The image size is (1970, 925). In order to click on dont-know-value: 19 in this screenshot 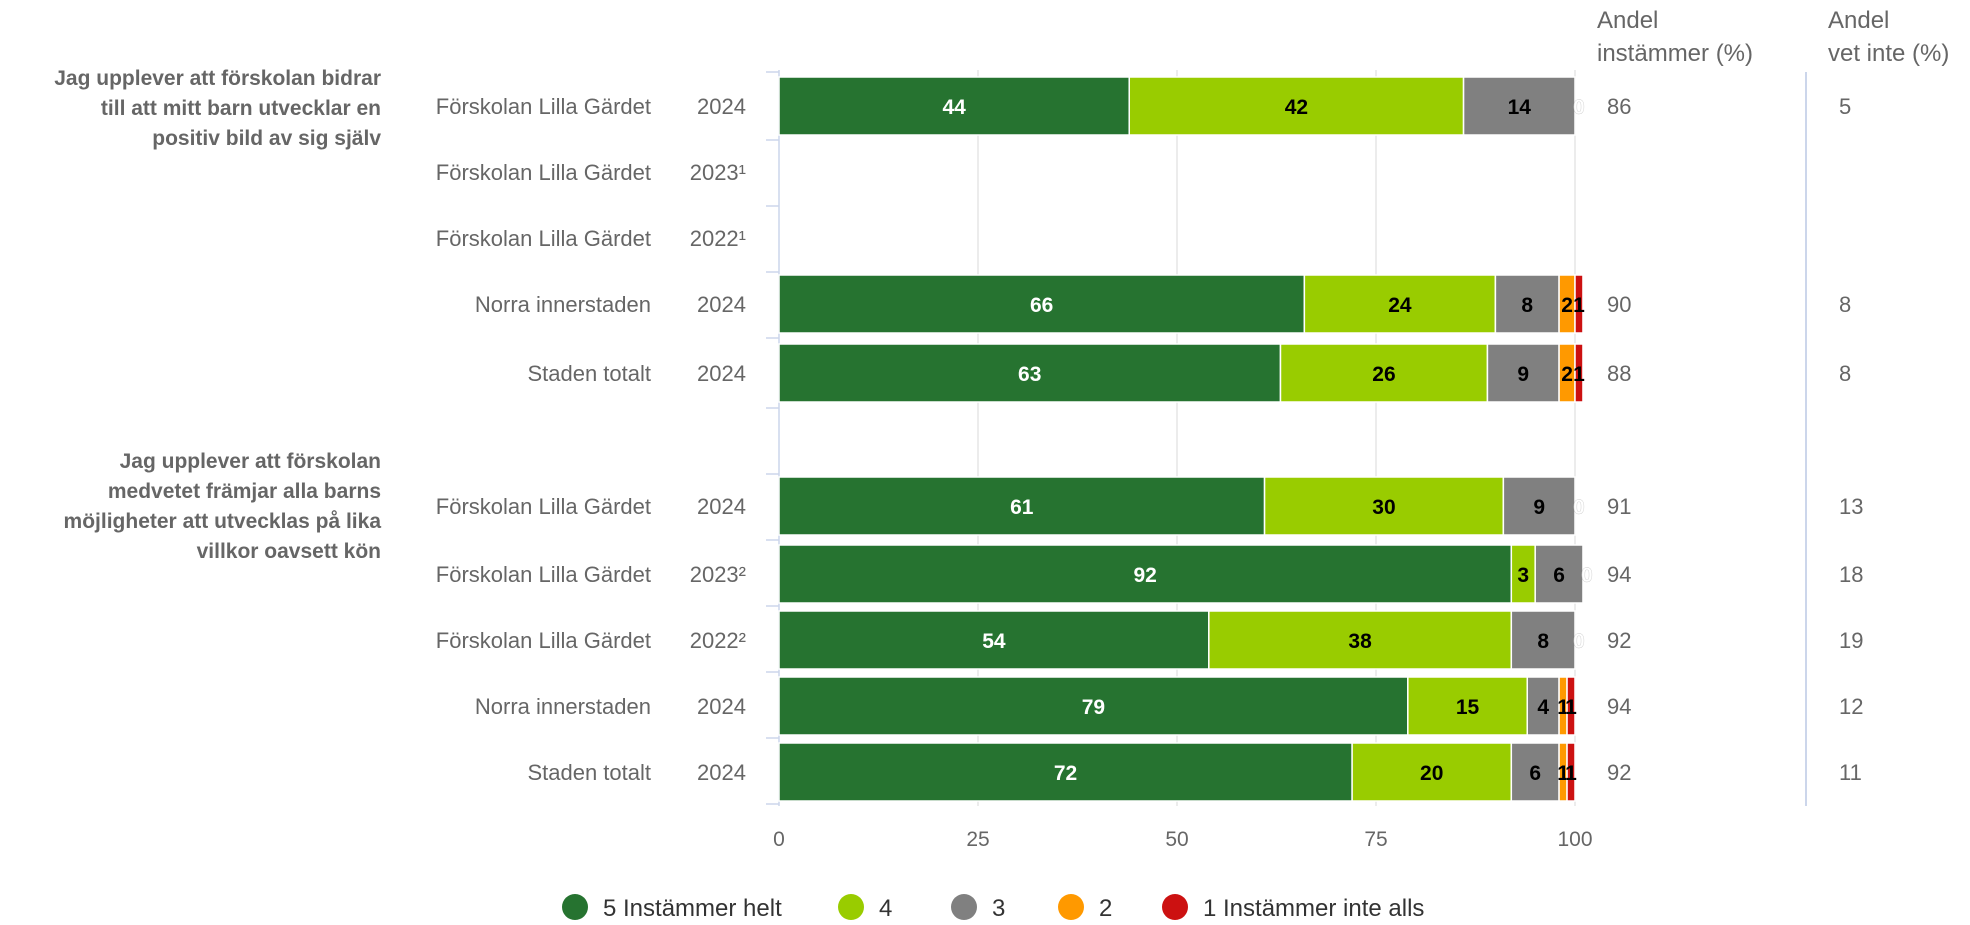, I will do `click(1851, 640)`.